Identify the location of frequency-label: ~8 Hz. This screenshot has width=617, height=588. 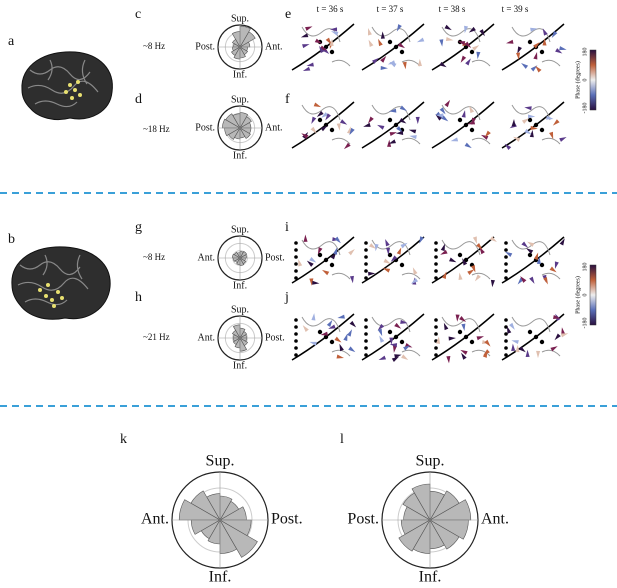
(154, 46).